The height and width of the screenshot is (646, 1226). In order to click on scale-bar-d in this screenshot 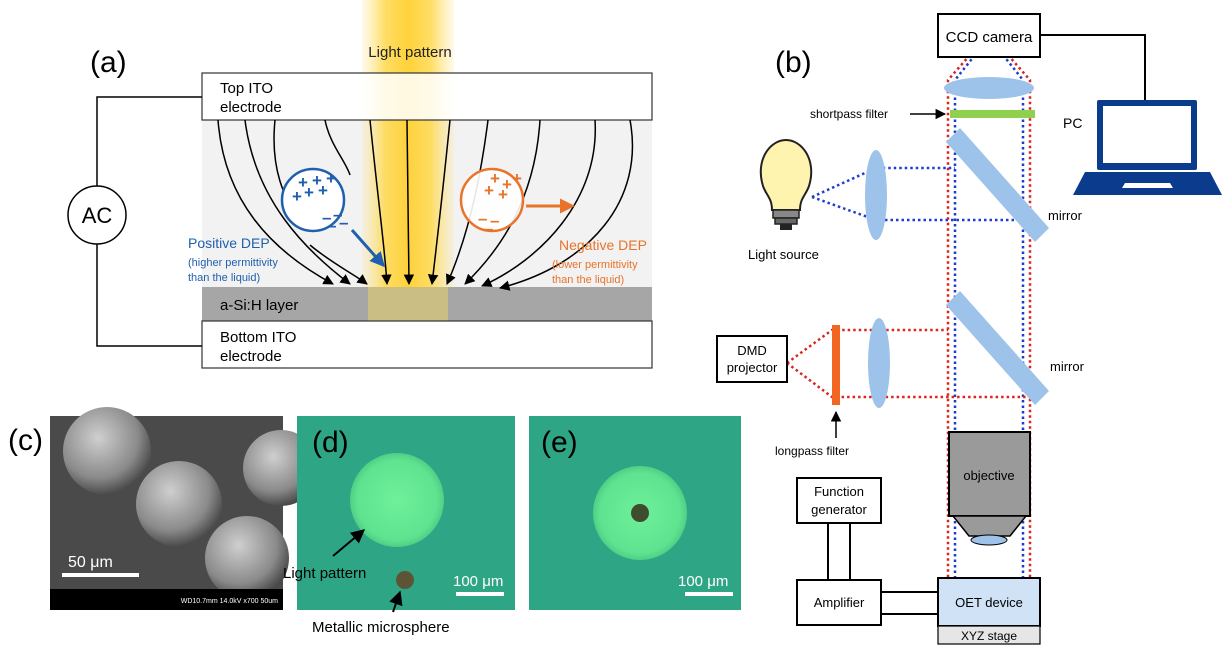, I will do `click(480, 594)`.